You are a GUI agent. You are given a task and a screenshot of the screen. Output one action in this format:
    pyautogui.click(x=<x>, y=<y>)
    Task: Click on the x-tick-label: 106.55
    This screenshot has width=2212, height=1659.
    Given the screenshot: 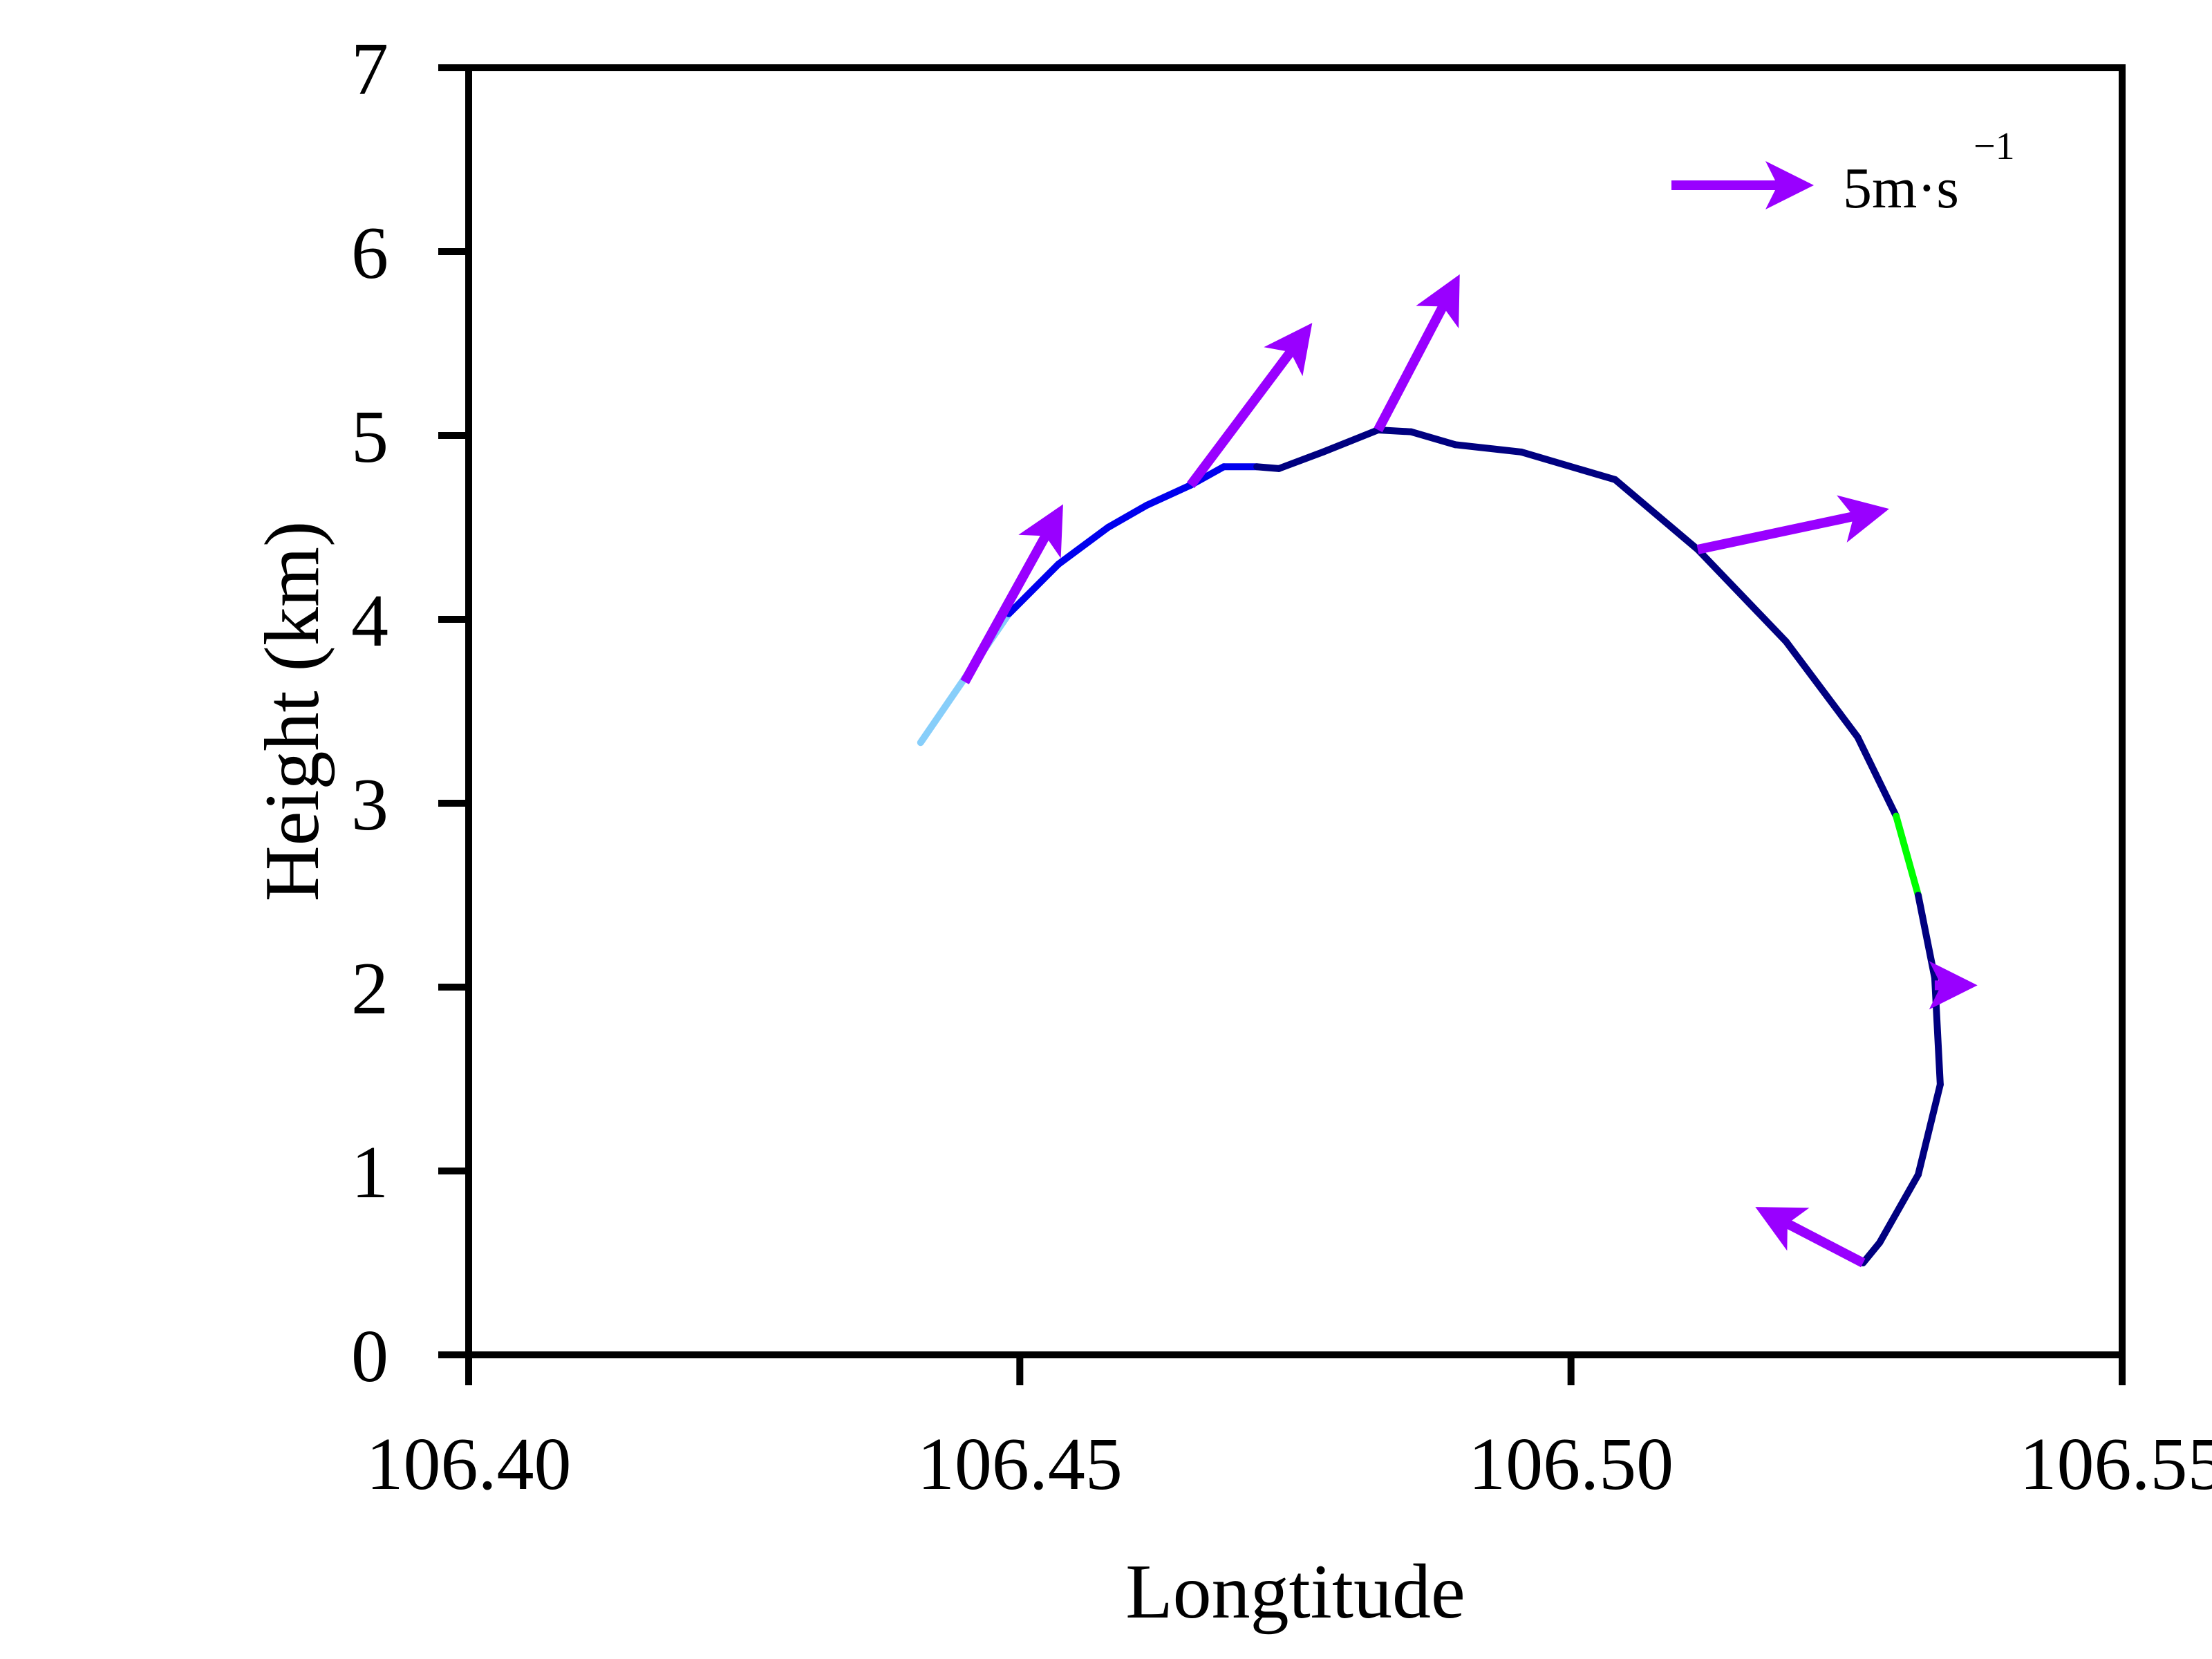 What is the action you would take?
    pyautogui.click(x=2116, y=1465)
    